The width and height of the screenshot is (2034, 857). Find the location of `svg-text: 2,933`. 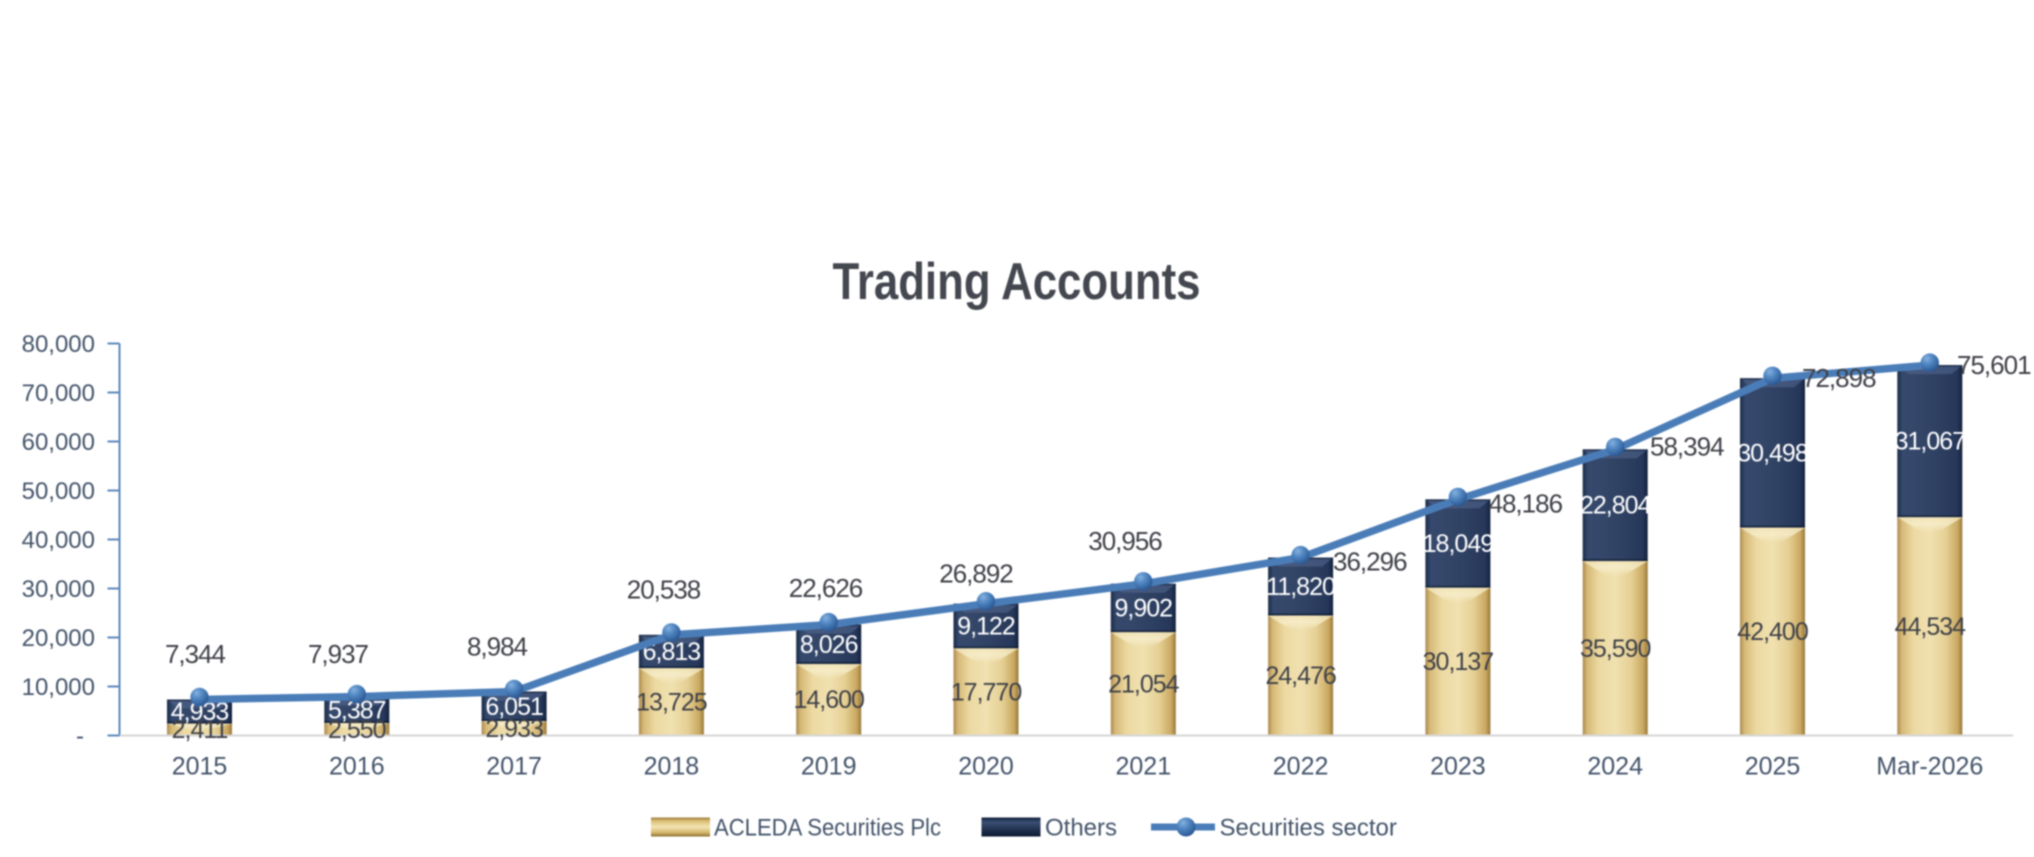

svg-text: 2,933 is located at coordinates (514, 729).